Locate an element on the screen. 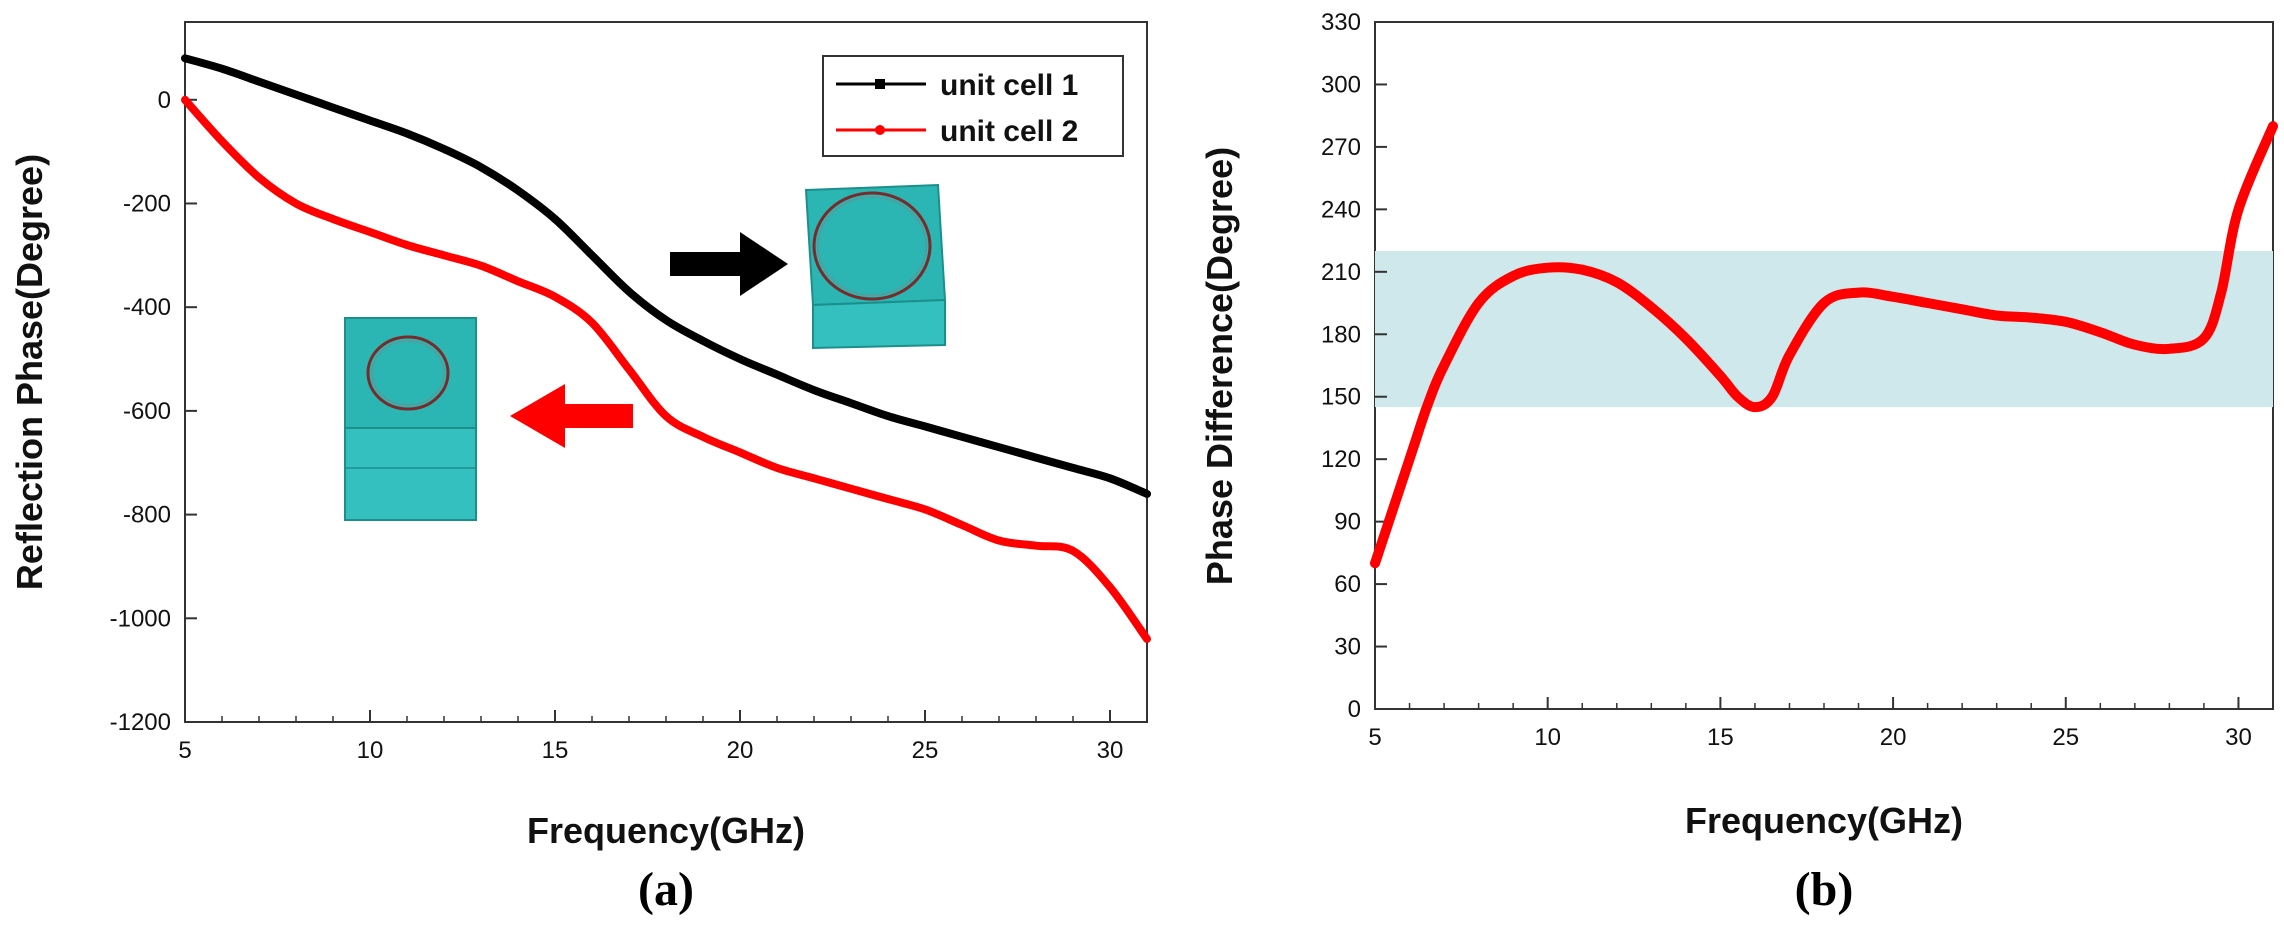 The image size is (2284, 929). b-ytick-label: 90 is located at coordinates (1347, 522).